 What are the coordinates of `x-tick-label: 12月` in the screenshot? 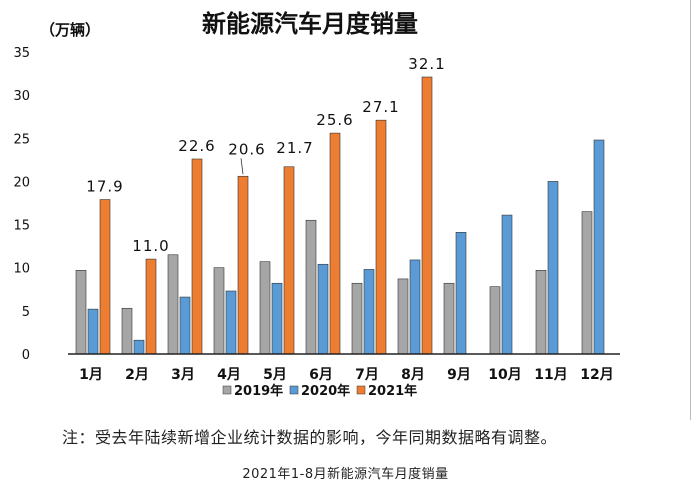 It's located at (596, 375).